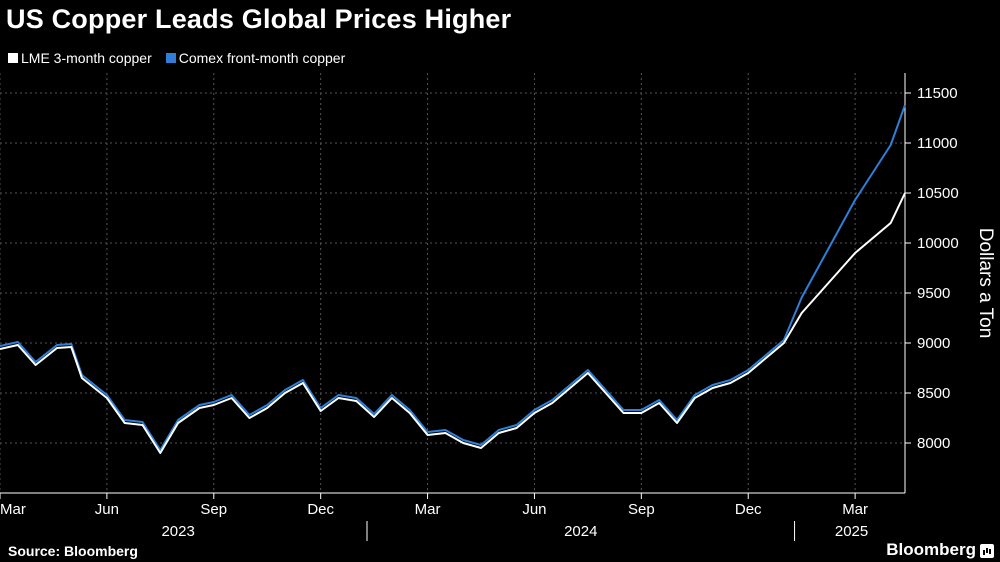 This screenshot has width=1000, height=562. I want to click on x-year-label: 2024, so click(580, 531).